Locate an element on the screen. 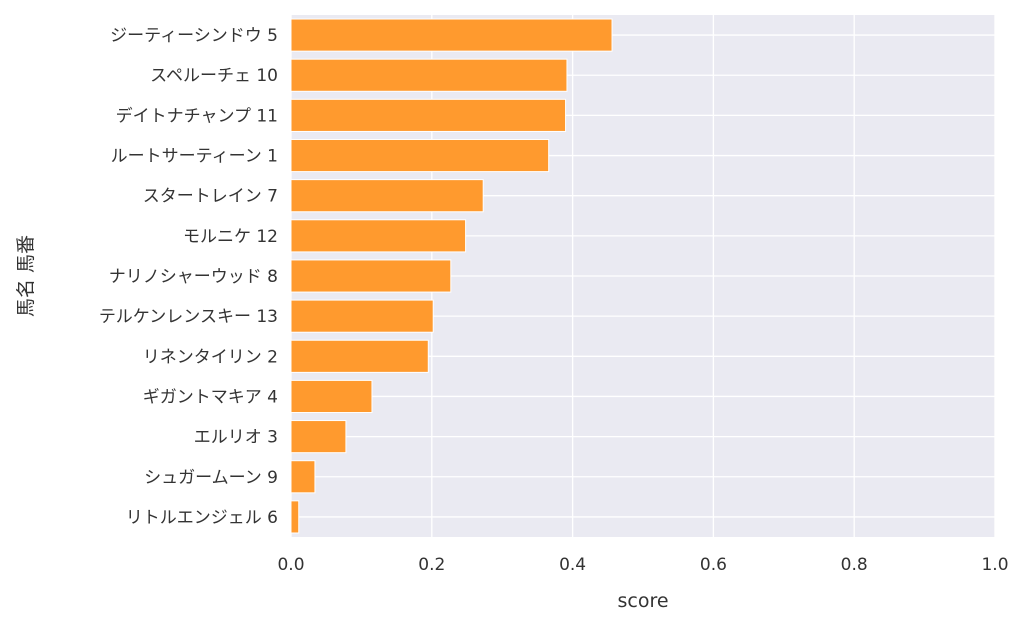 The width and height of the screenshot is (1024, 631). x-tick-label: 0.4 is located at coordinates (572, 565).